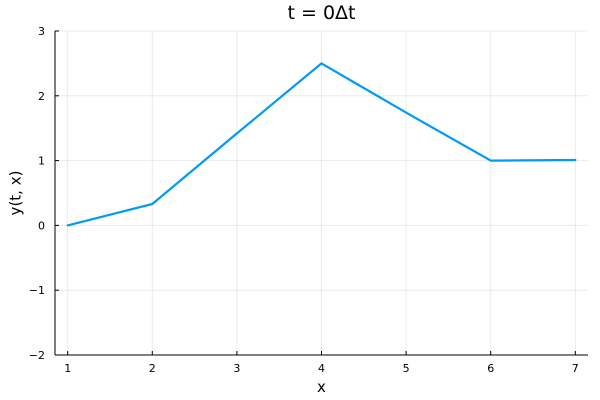  What do you see at coordinates (41, 225) in the screenshot?
I see `y-tick-label: 0` at bounding box center [41, 225].